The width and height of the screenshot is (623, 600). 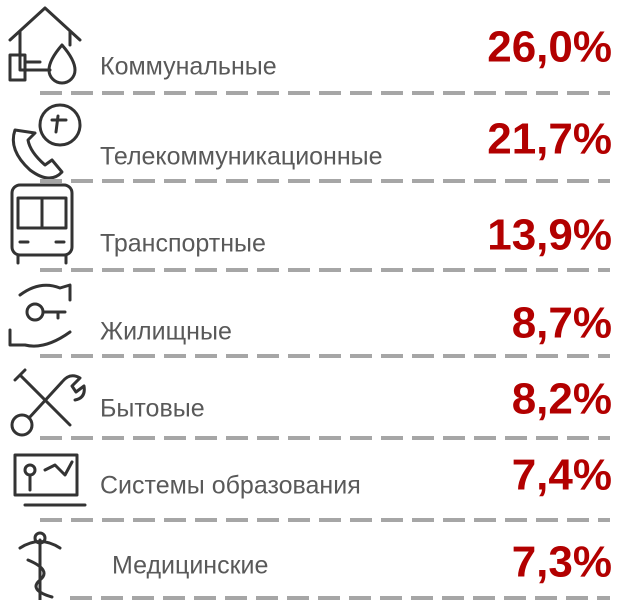 I want to click on item-value: 13,9%, so click(x=549, y=235).